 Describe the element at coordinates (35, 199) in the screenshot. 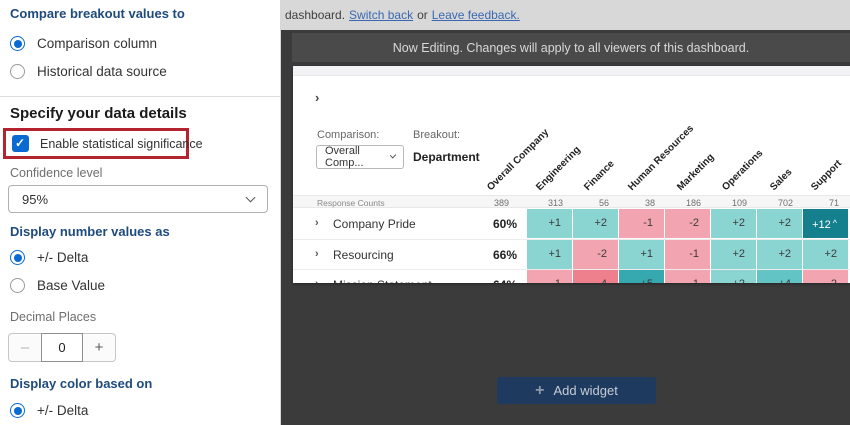

I see `confidence-level-value: 95%` at that location.